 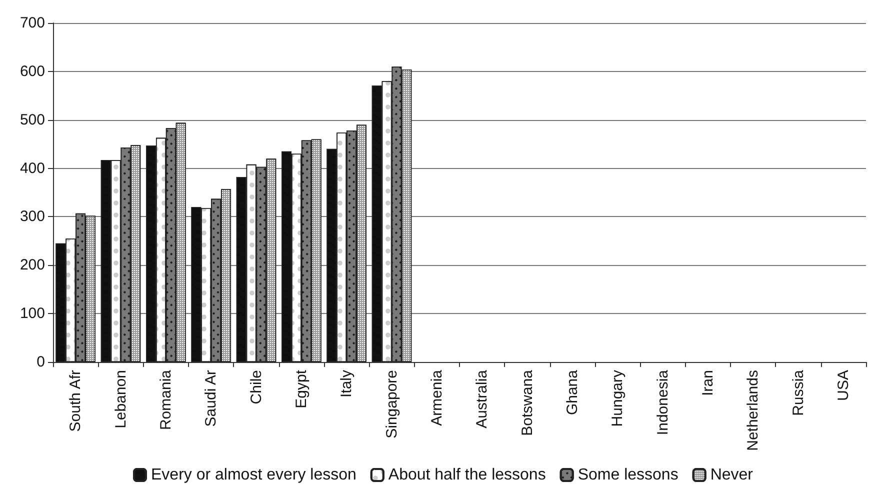 What do you see at coordinates (40, 362) in the screenshot?
I see `y-tick-label: 0` at bounding box center [40, 362].